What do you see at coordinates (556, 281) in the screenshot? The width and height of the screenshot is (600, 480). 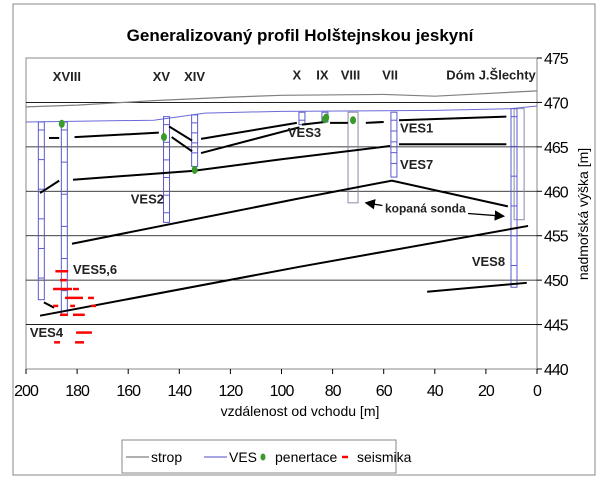 I see `y-tick-label: 450` at bounding box center [556, 281].